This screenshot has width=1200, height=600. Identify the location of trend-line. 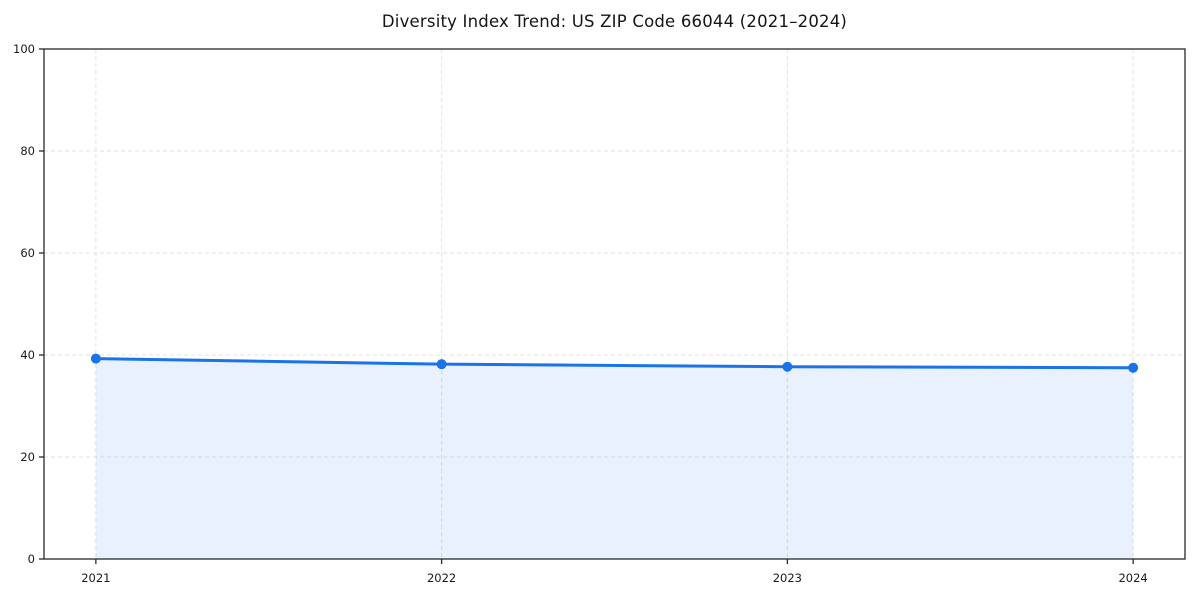
(614, 363).